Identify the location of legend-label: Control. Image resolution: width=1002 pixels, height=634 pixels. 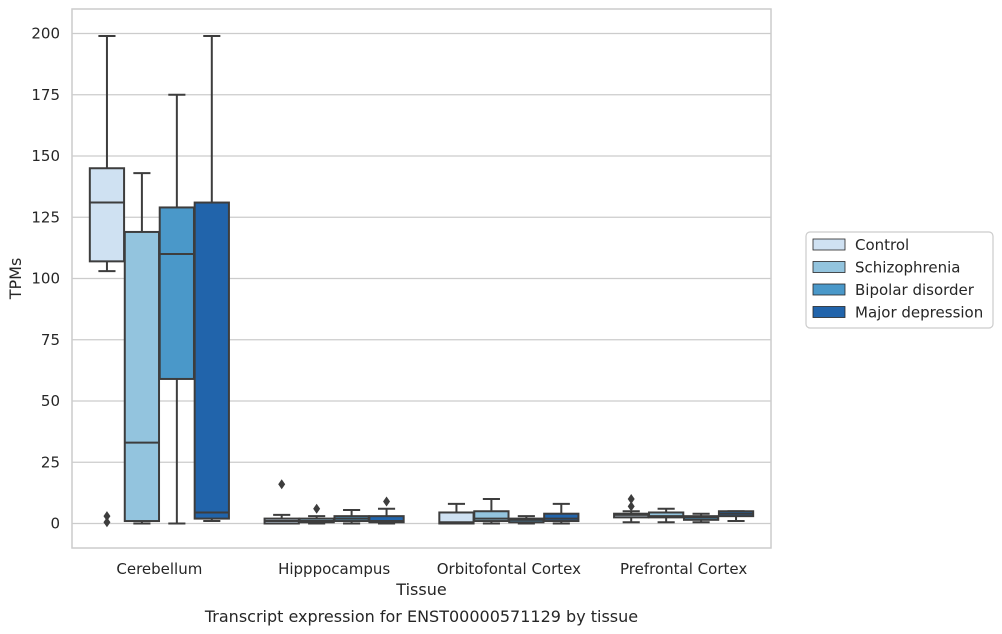
(882, 245).